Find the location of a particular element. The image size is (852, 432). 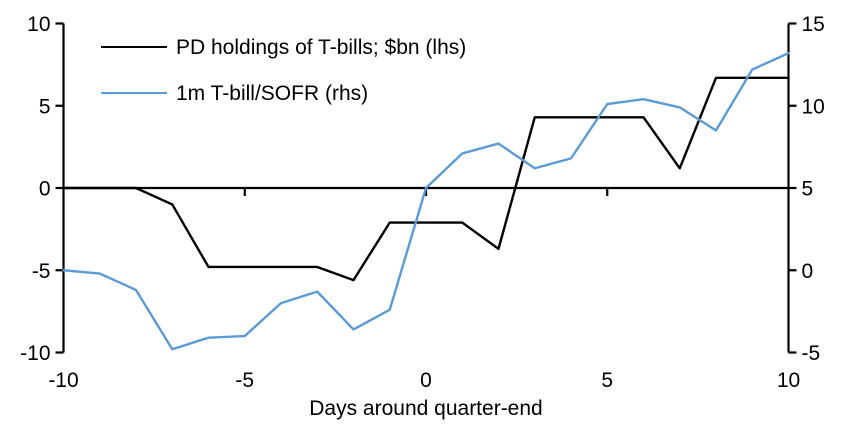

left-axis-tick-label: -10 is located at coordinates (35, 353).